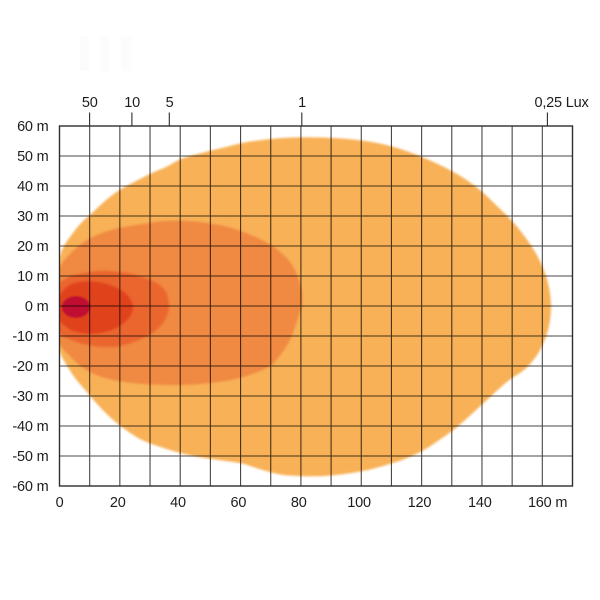 The width and height of the screenshot is (600, 600). What do you see at coordinates (33, 127) in the screenshot?
I see `svg-text: 60 m` at bounding box center [33, 127].